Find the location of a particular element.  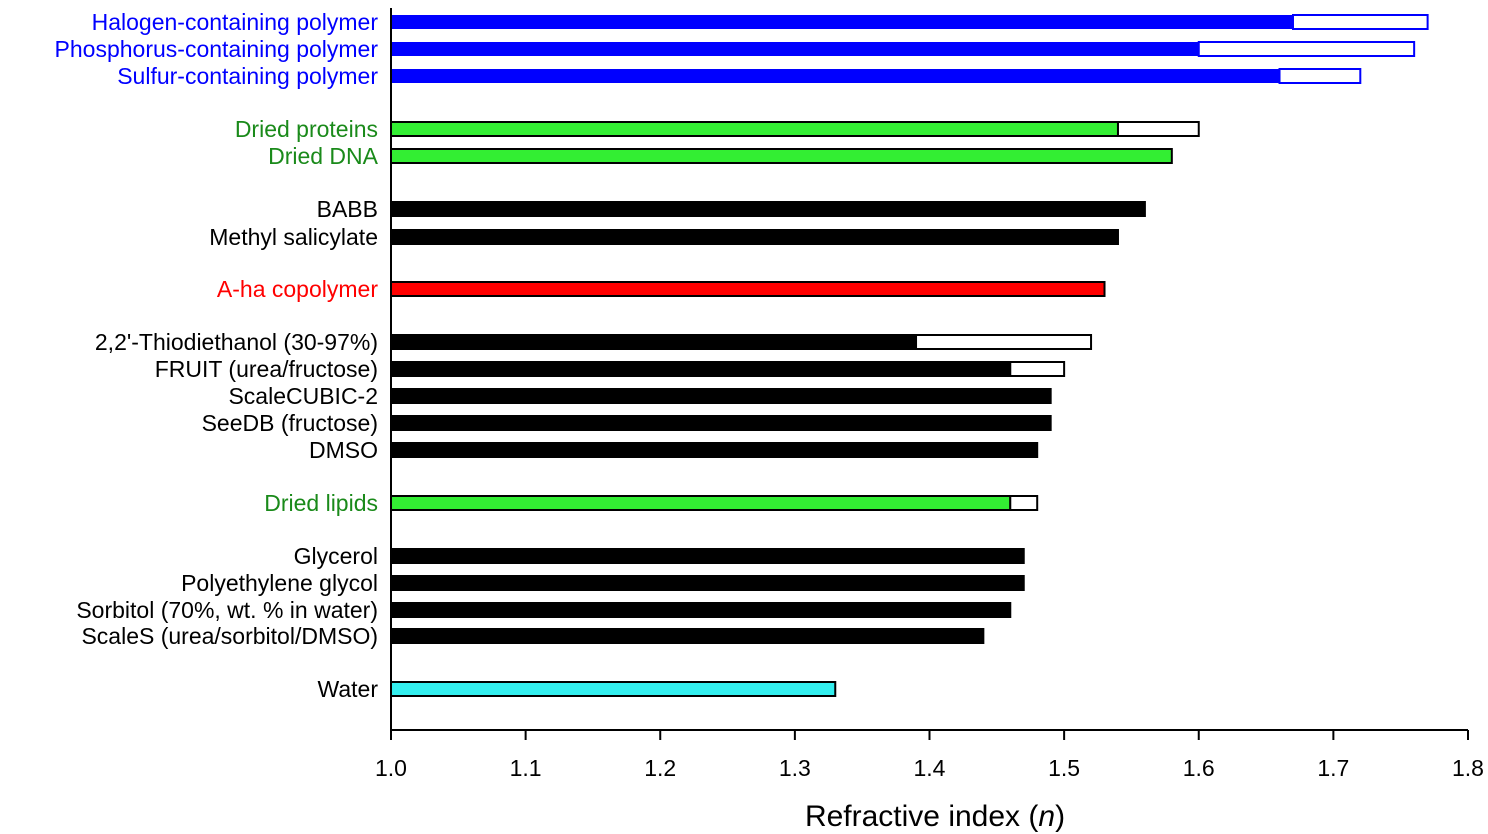

category-label: Halogen-containing polymer is located at coordinates (235, 22).